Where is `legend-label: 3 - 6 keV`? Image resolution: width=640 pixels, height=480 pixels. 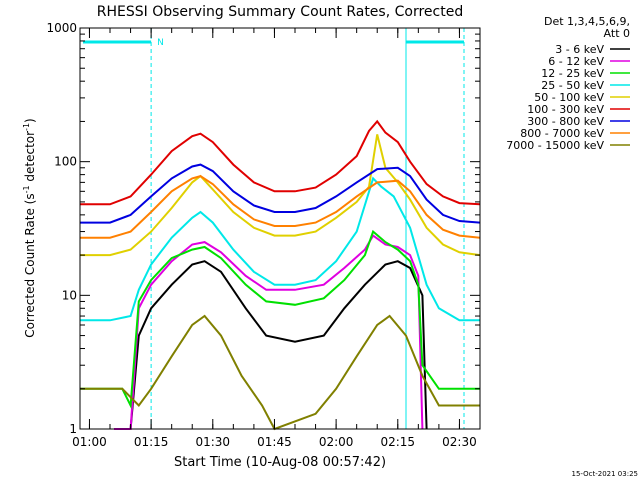
legend-label: 3 - 6 keV is located at coordinates (579, 49).